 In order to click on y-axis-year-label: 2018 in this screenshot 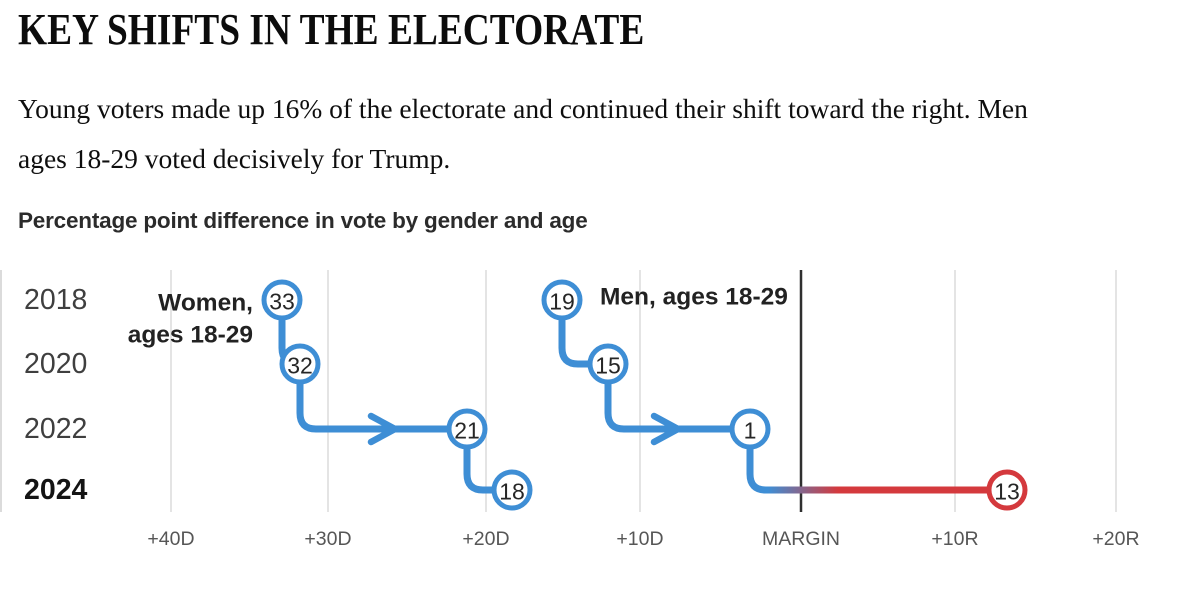, I will do `click(55, 300)`.